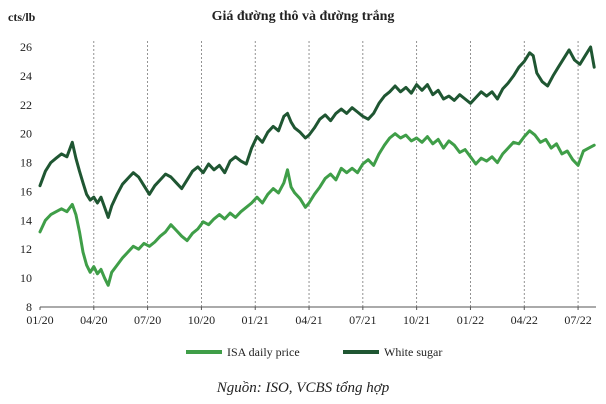 The width and height of the screenshot is (606, 404). What do you see at coordinates (308, 320) in the screenshot?
I see `x-tick-label: 04/21` at bounding box center [308, 320].